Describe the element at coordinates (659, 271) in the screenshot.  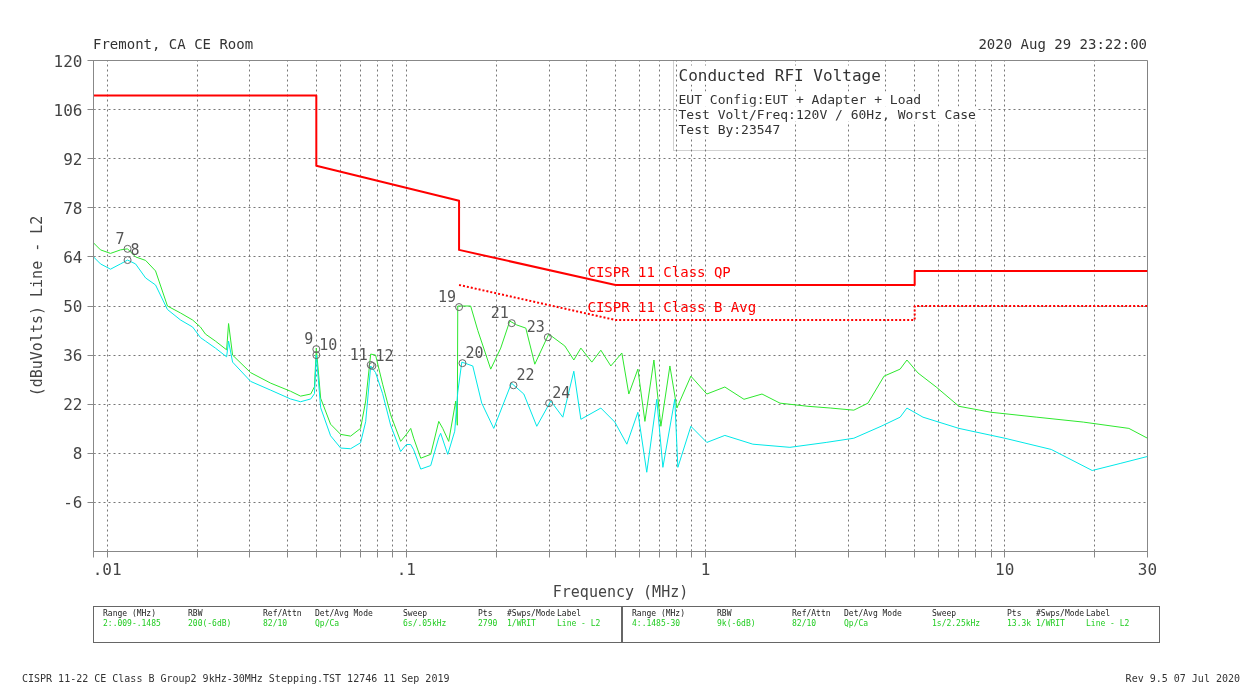
I see `series-label: CISPR 11 Class QP` at that location.